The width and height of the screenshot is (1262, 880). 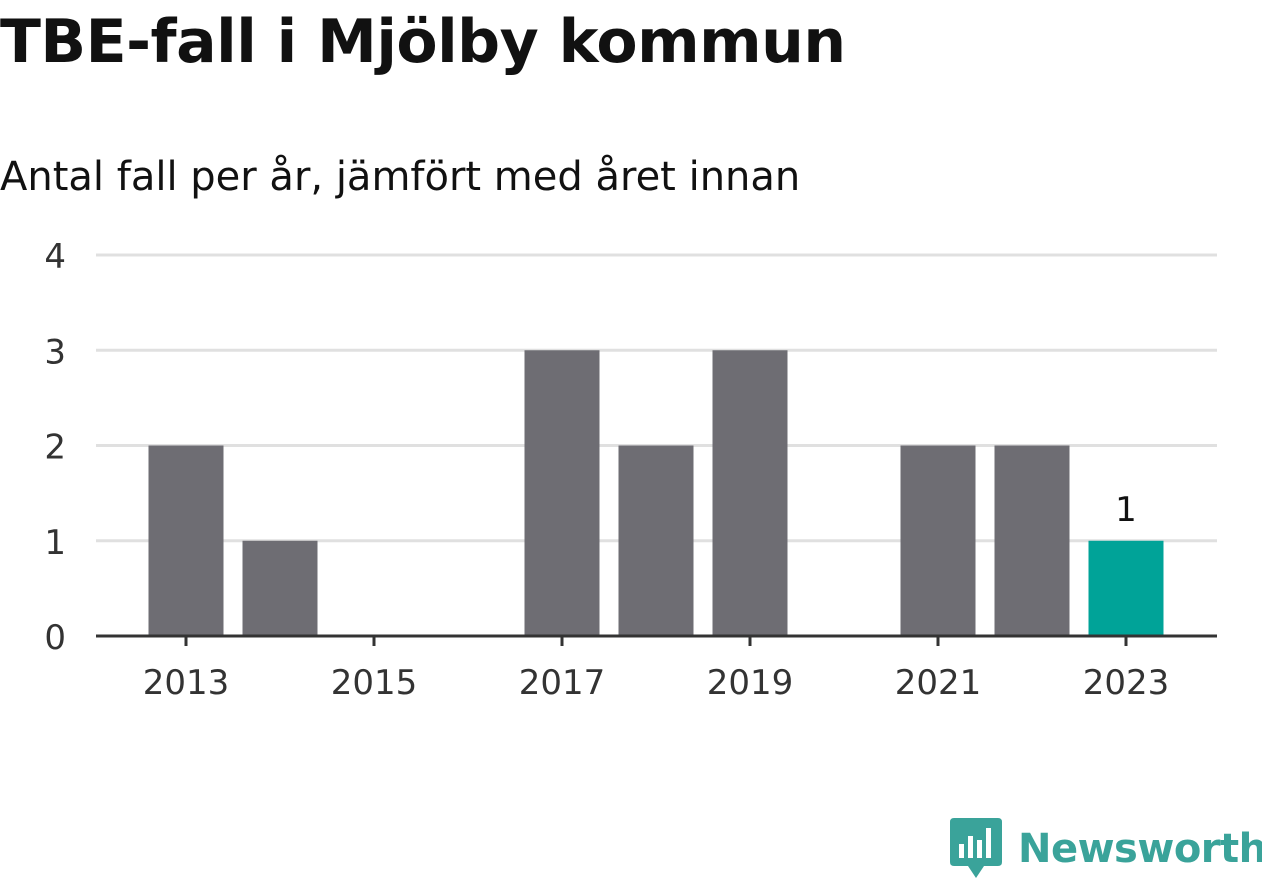 I want to click on x-tick-label: 2021, so click(x=938, y=683).